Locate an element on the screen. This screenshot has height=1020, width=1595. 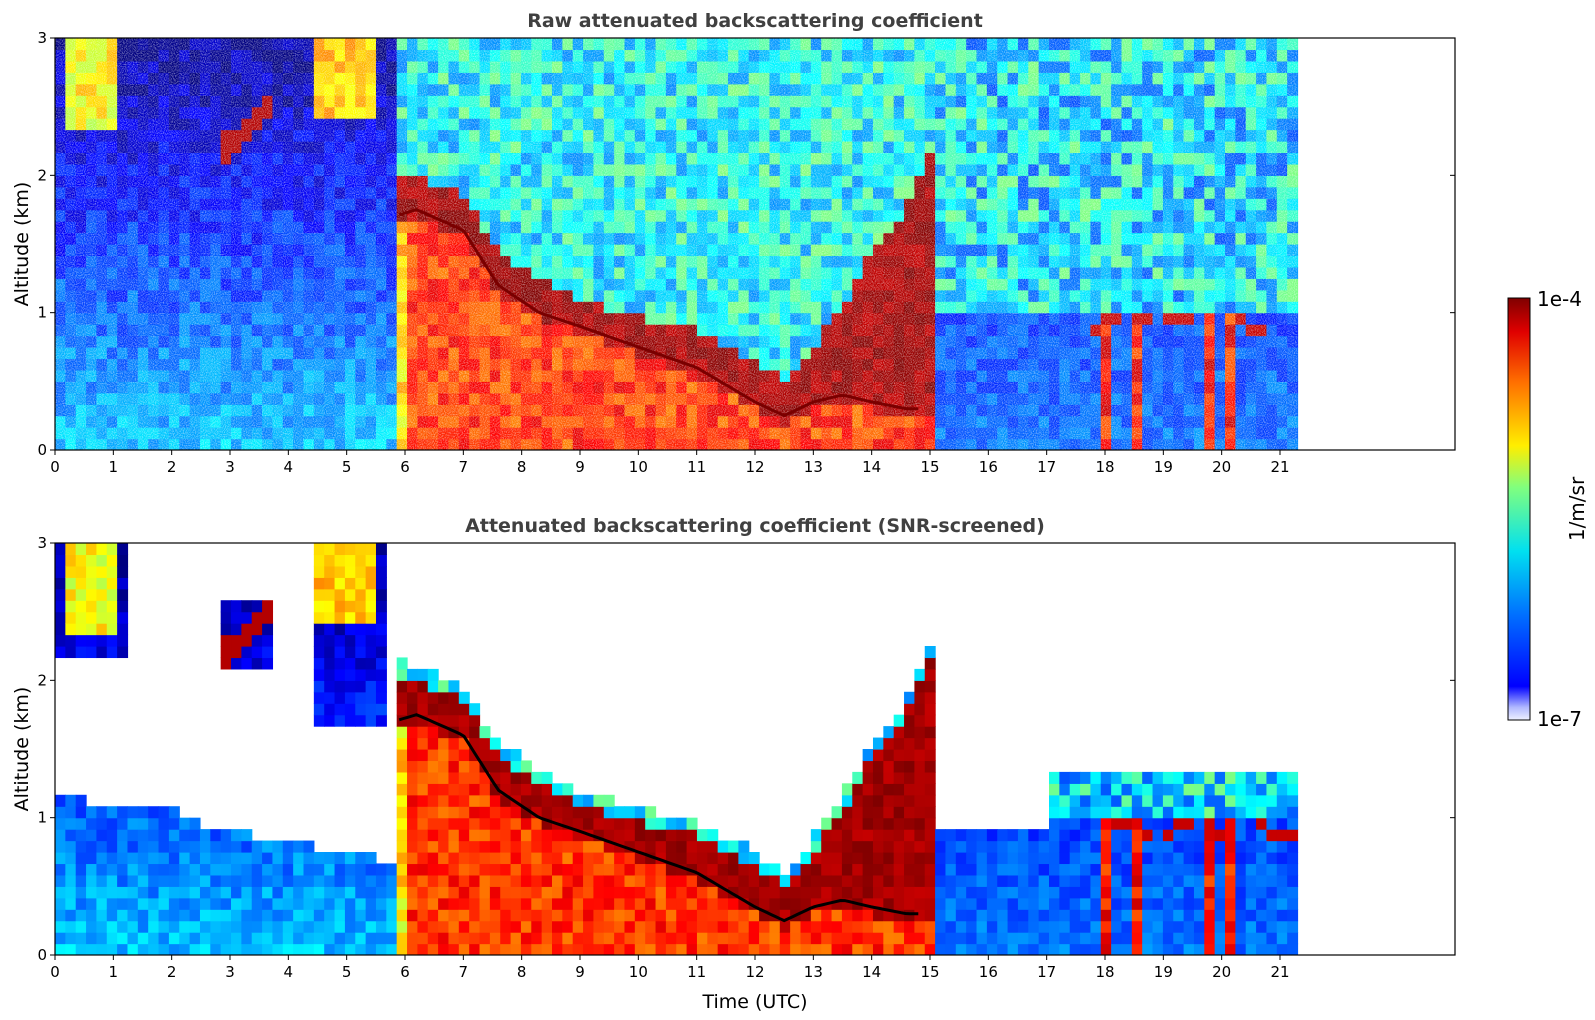
x-tick-label: 19 is located at coordinates (1163, 467).